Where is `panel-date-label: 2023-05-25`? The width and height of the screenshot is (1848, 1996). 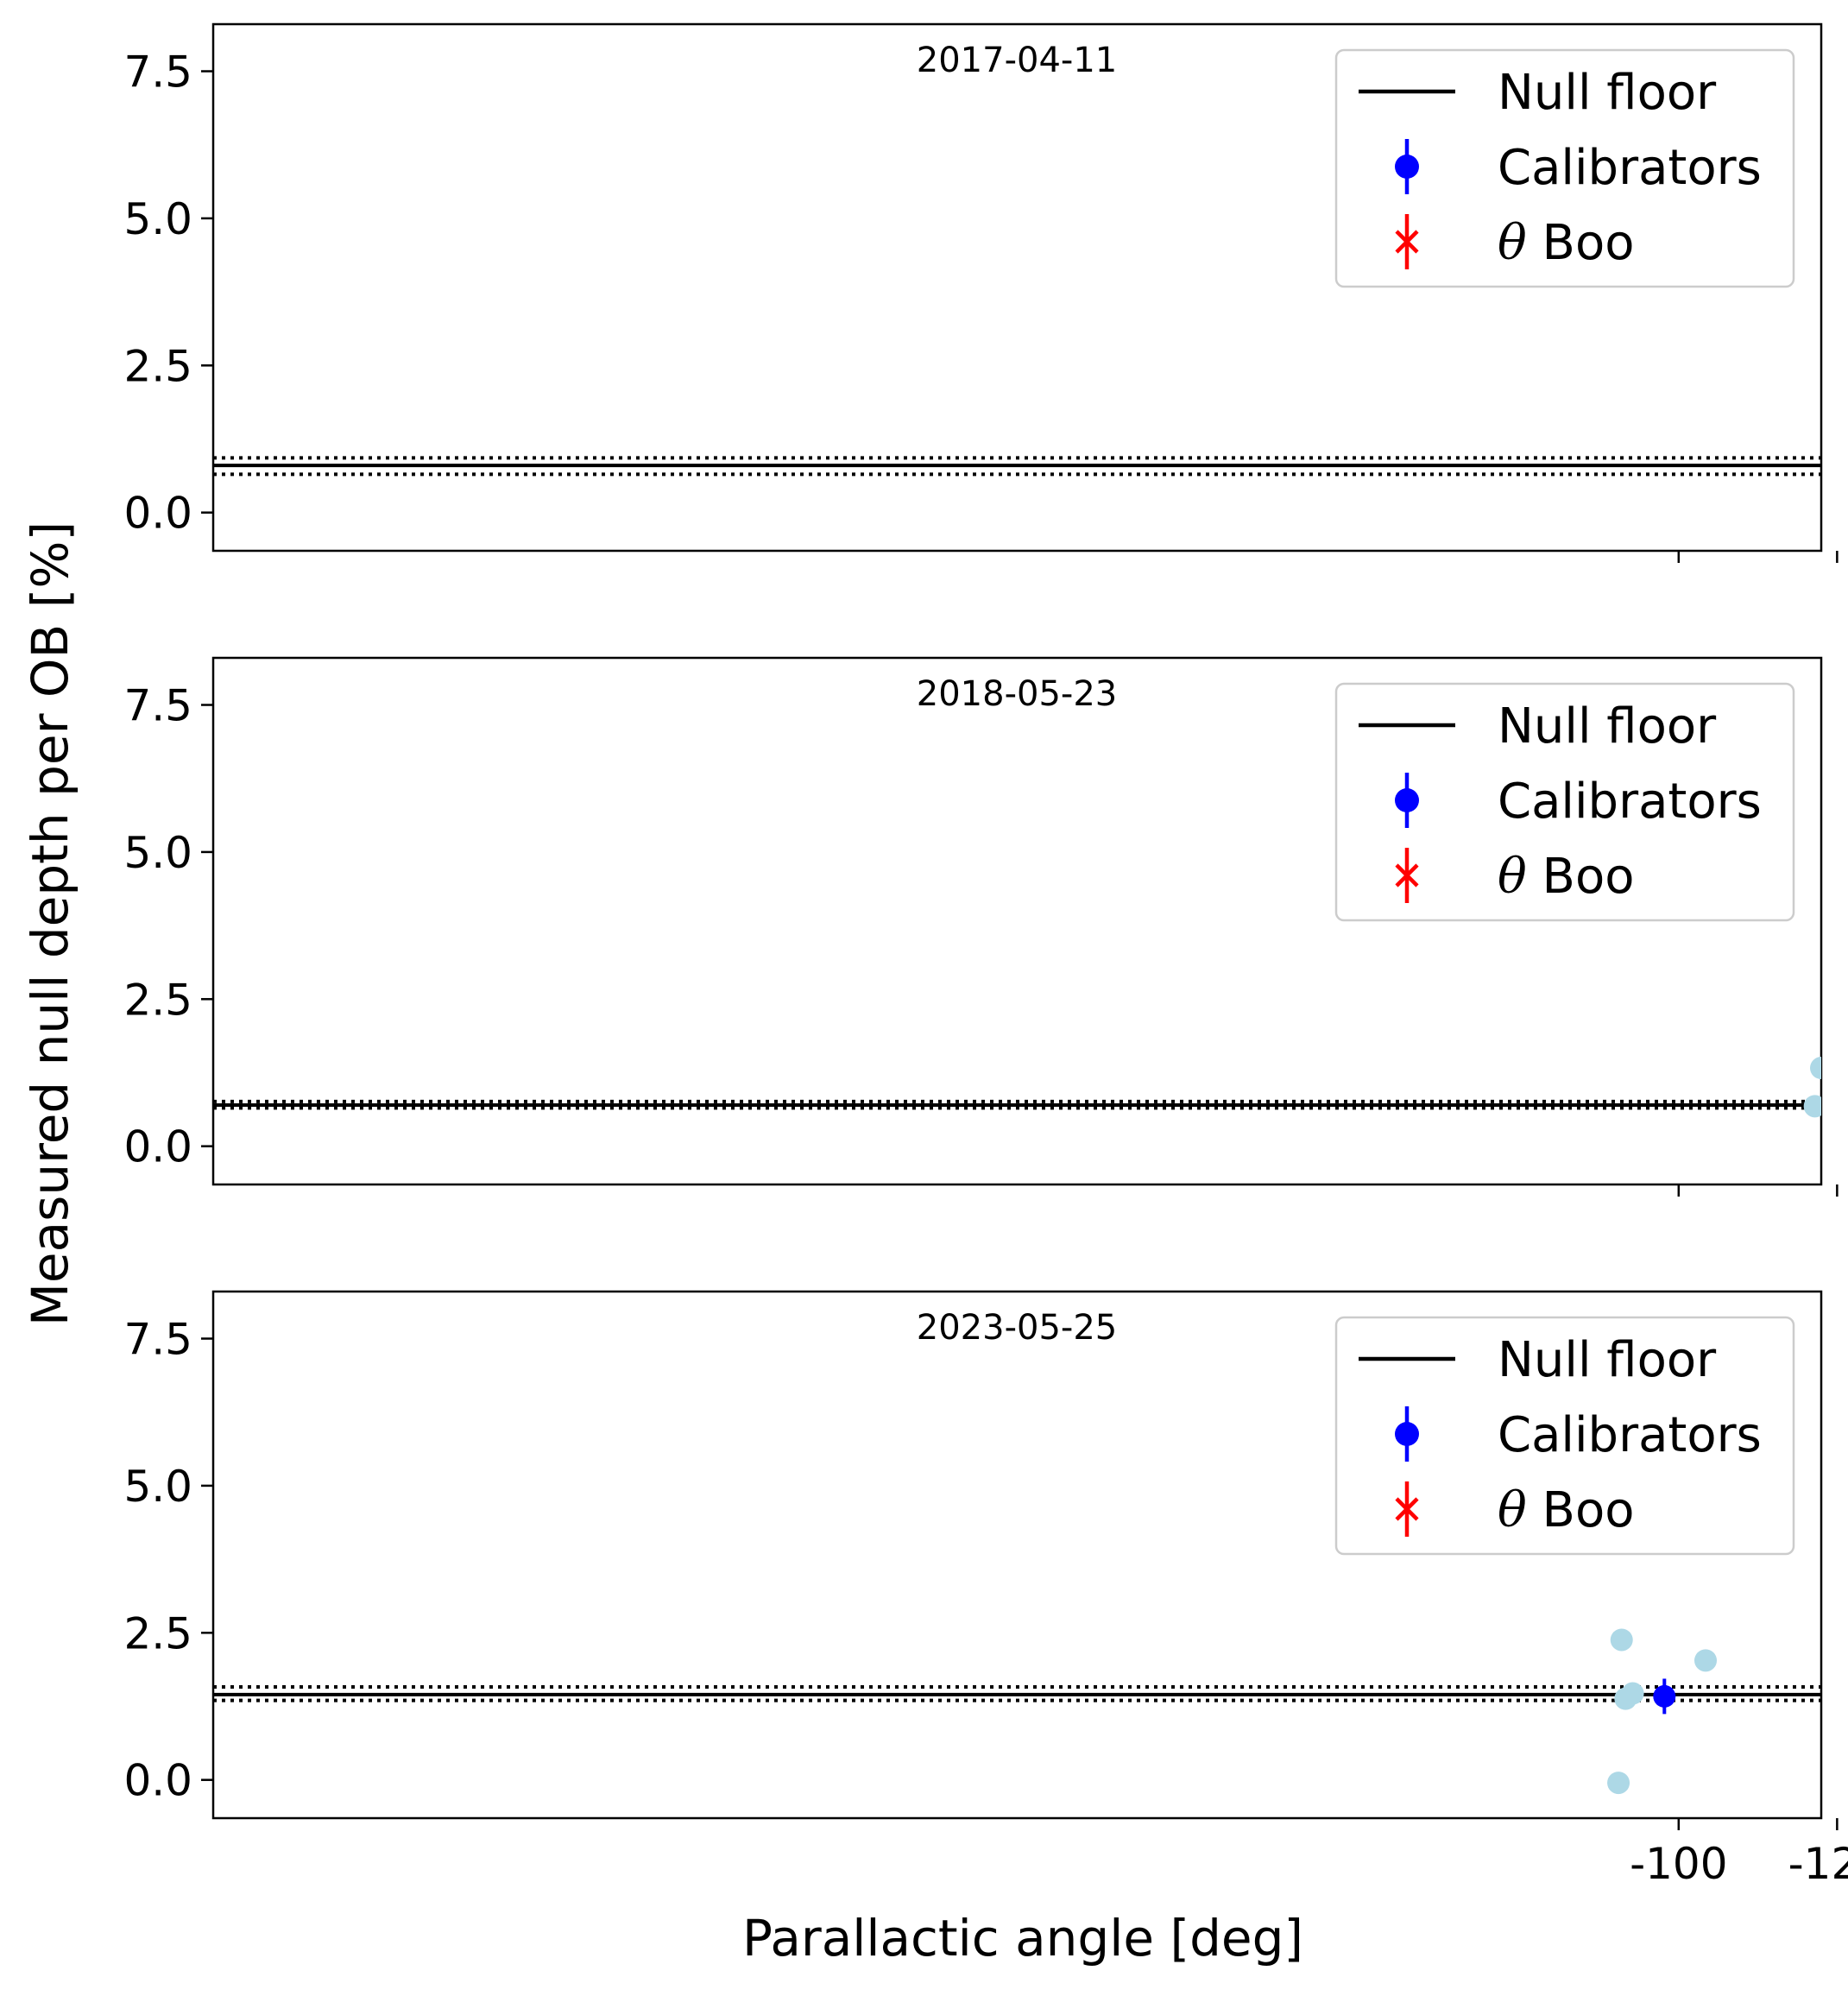
panel-date-label: 2023-05-25 is located at coordinates (1017, 1328).